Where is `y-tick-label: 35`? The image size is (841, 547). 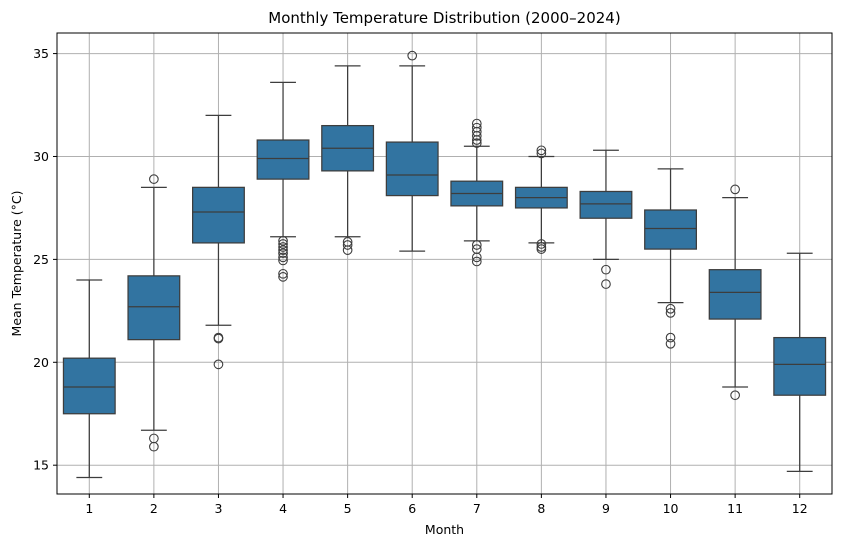
y-tick-label: 35 is located at coordinates (41, 53).